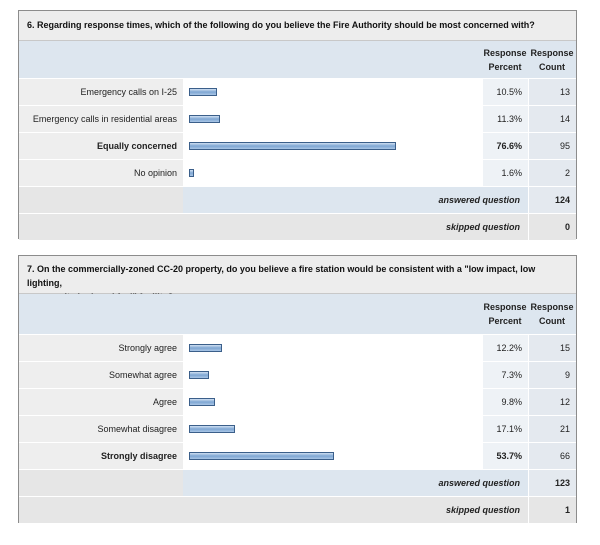 The width and height of the screenshot is (600, 545). Describe the element at coordinates (552, 510) in the screenshot. I see `q7-skipped-count: 1` at that location.